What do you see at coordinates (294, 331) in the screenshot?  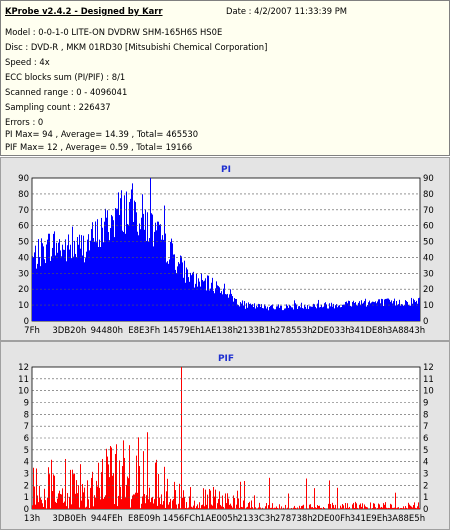 I see `x-tick-label: 278553h` at bounding box center [294, 331].